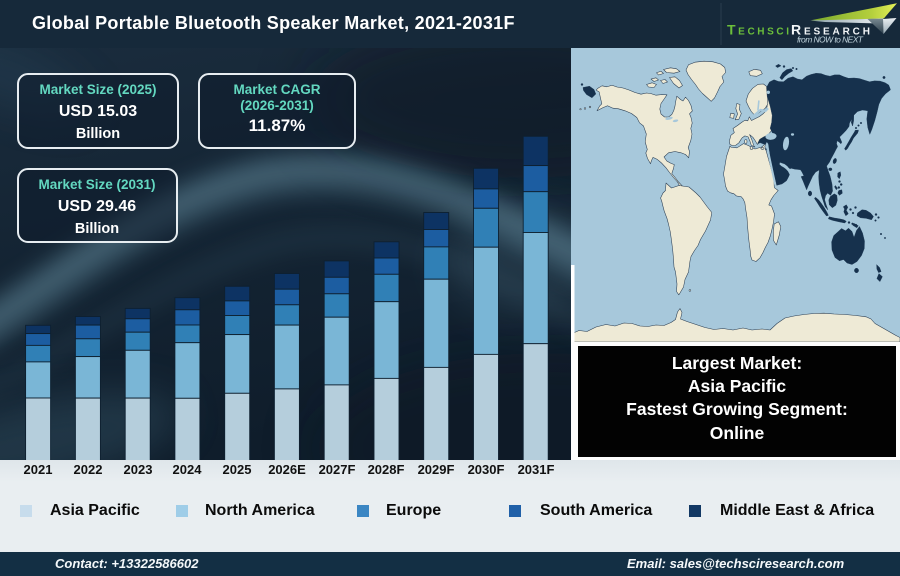  What do you see at coordinates (830, 40) in the screenshot?
I see `svg-text: from NOW to NEXT` at bounding box center [830, 40].